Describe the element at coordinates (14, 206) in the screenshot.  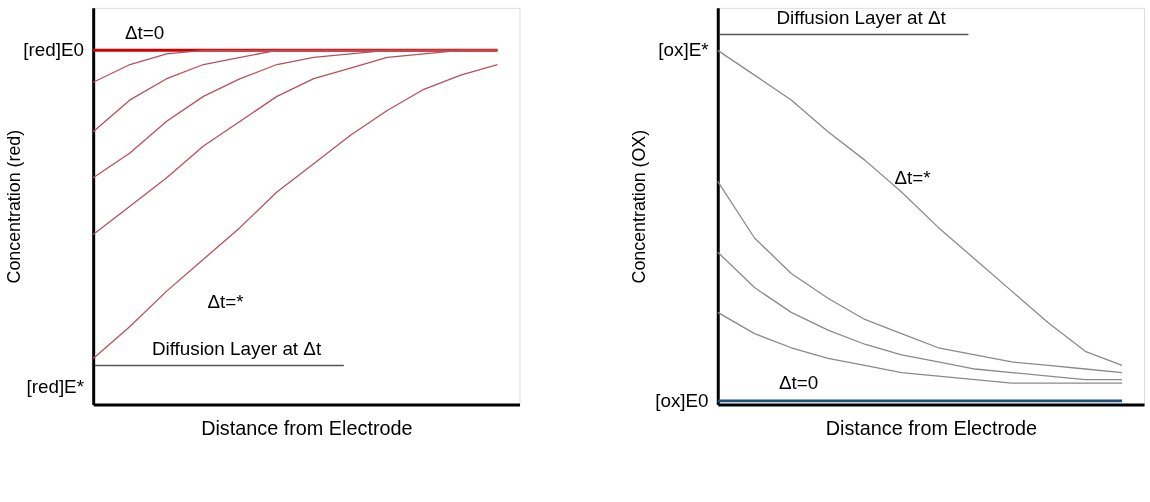
I see `y-axis-title: Concentration (red)` at that location.